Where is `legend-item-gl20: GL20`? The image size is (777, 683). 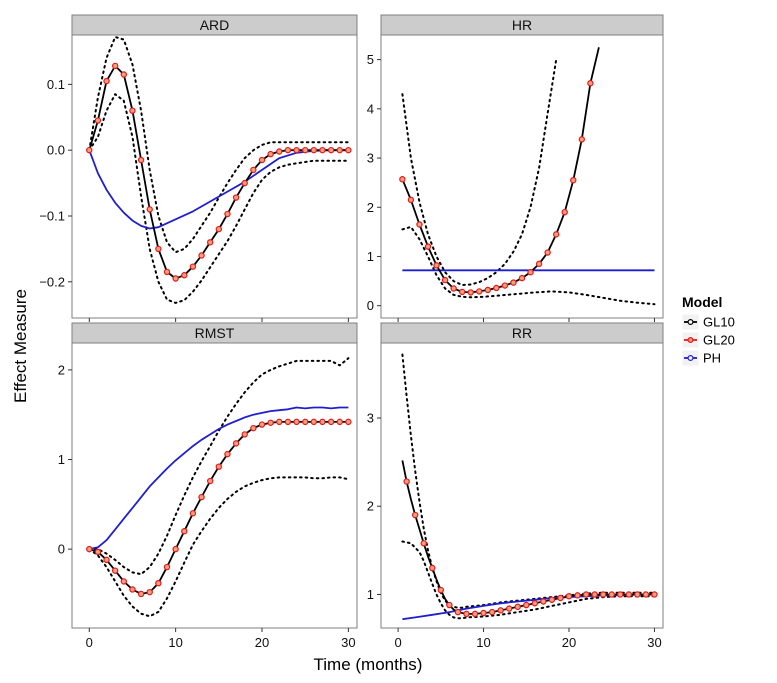
legend-item-gl20: GL20 is located at coordinates (708, 340).